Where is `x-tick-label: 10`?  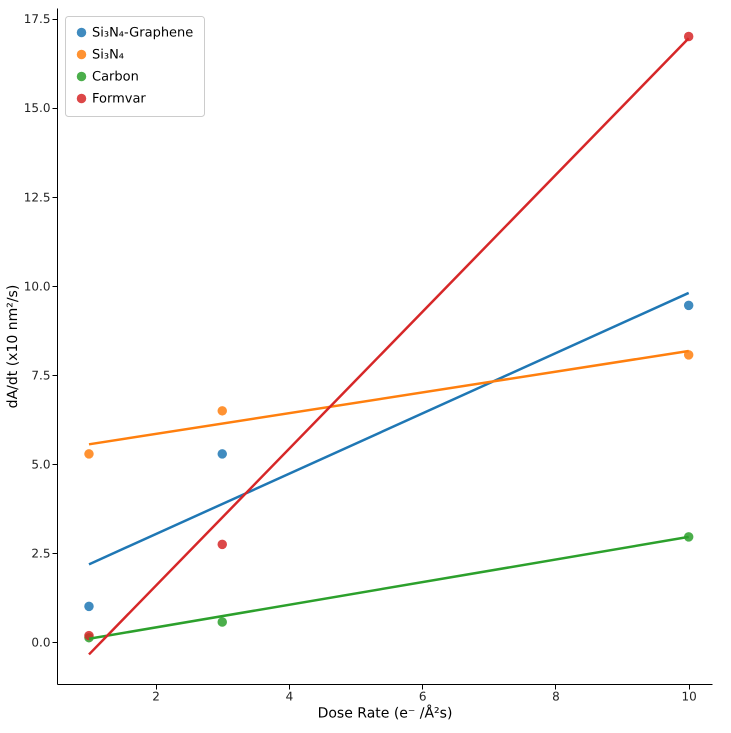 x-tick-label: 10 is located at coordinates (689, 697).